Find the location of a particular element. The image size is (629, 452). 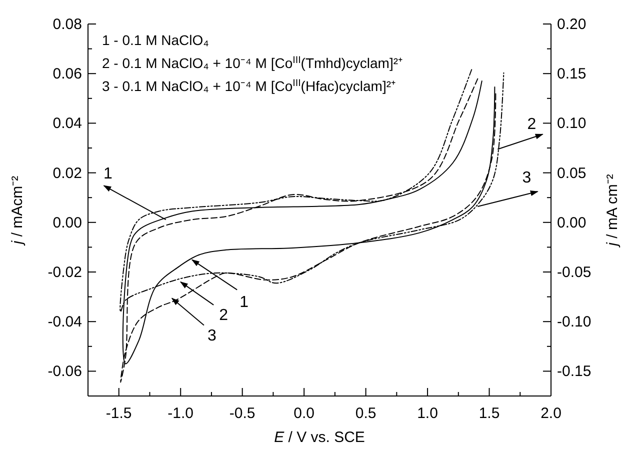

x-tick-label: -1.0 is located at coordinates (181, 413).